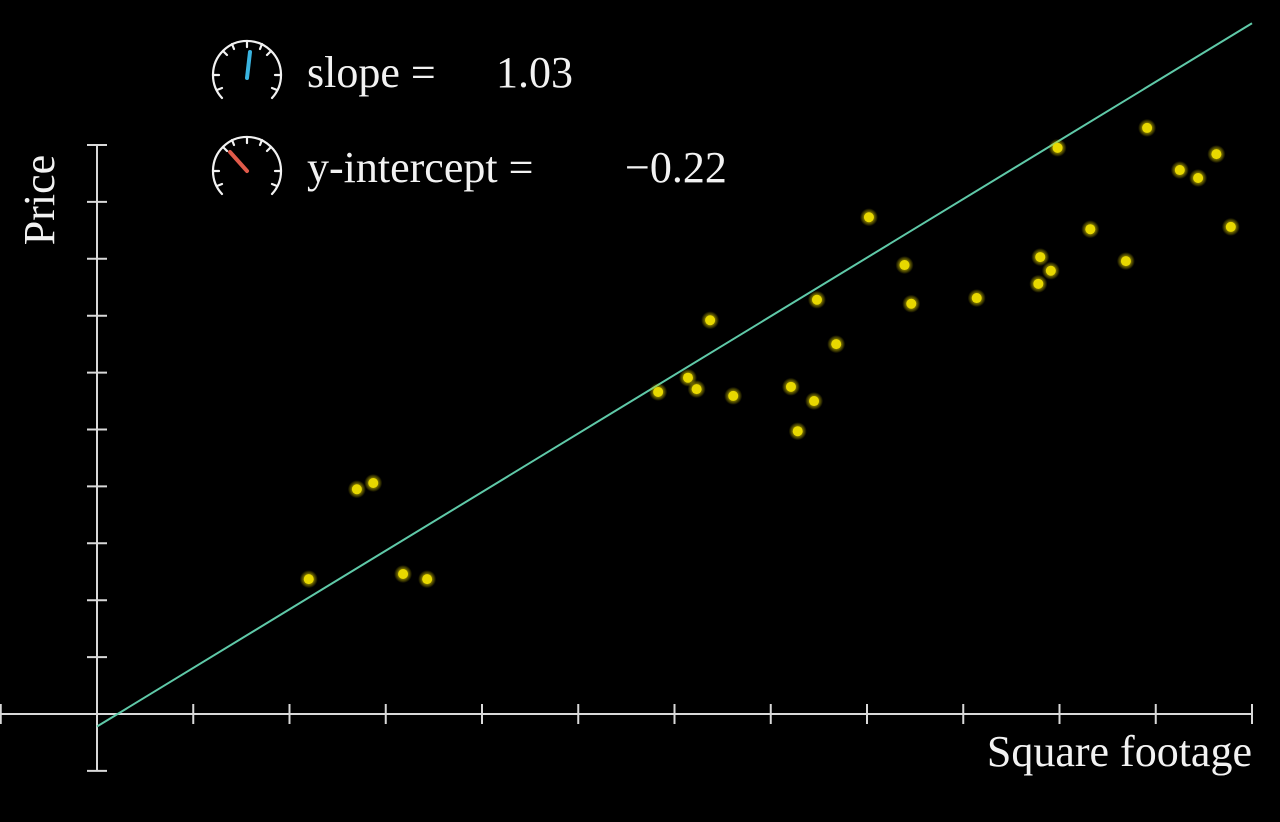 This screenshot has height=822, width=1280. What do you see at coordinates (371, 72) in the screenshot?
I see `slope-label: slope =` at bounding box center [371, 72].